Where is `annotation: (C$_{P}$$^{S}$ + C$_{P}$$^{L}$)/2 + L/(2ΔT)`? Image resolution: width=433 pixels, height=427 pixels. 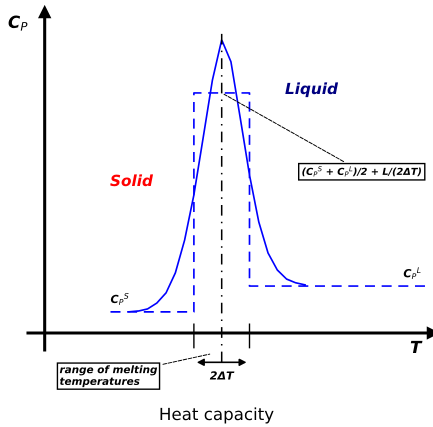 annotation: (C$_{P}$$^{S}$ + C$_{P}$$^{L}$)/2 + L/(2ΔT) is located at coordinates (361, 171).